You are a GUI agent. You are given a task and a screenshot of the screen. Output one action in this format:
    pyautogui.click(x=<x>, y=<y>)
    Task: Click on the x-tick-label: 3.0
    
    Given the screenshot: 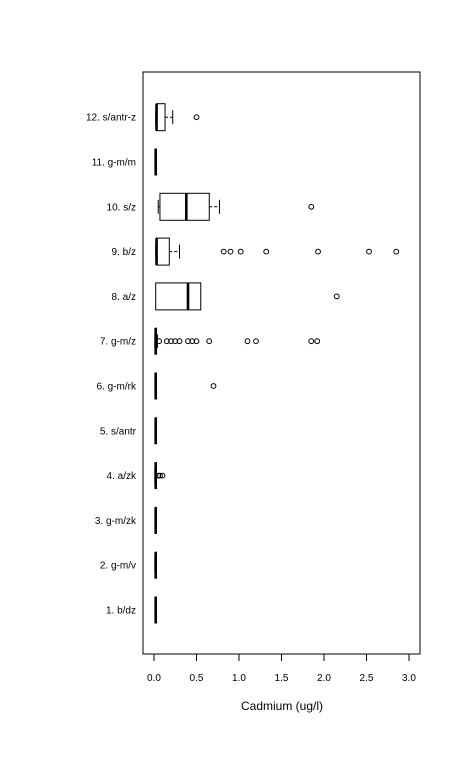 What is the action you would take?
    pyautogui.click(x=409, y=678)
    